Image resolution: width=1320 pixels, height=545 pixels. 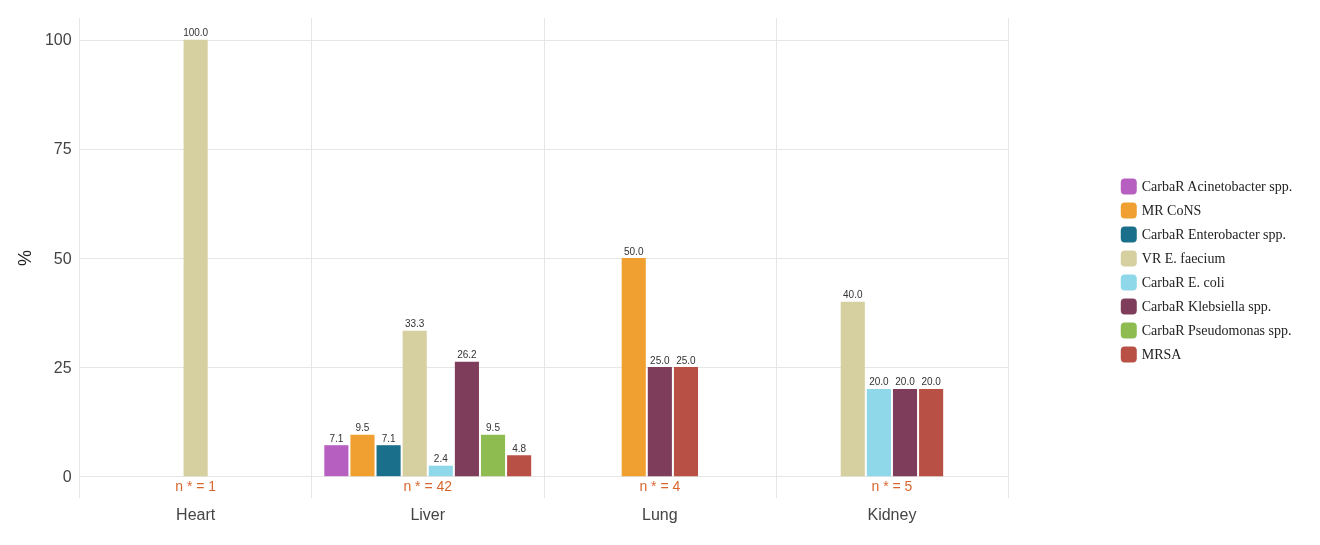 What do you see at coordinates (1183, 282) in the screenshot?
I see `legend-label: CarbaR E. coli` at bounding box center [1183, 282].